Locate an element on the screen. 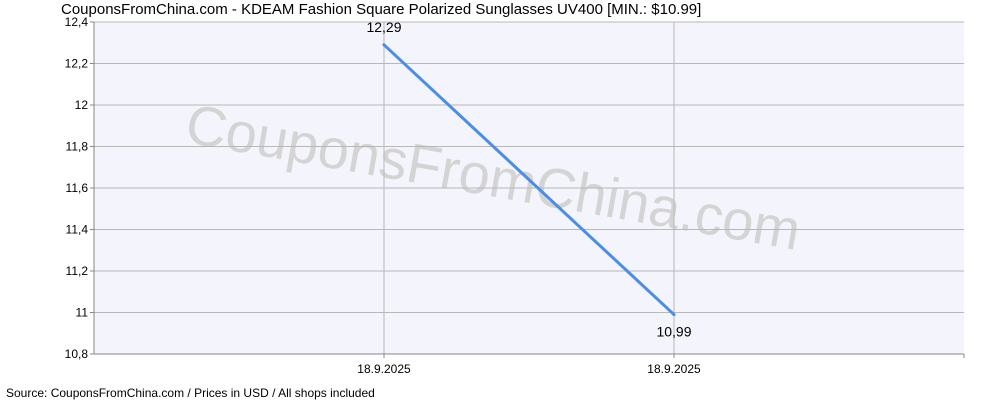 This screenshot has width=1000, height=401. x-tick-labels: 18.9.2025 18.9.2025 is located at coordinates (661, 365).